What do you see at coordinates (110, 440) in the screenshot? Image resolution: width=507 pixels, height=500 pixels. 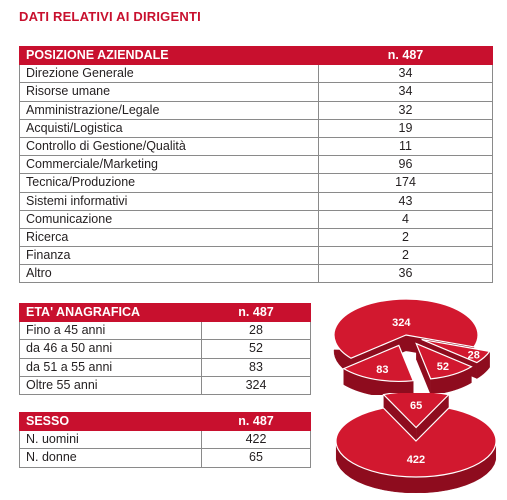 I see `row-label: N. uomini` at bounding box center [110, 440].